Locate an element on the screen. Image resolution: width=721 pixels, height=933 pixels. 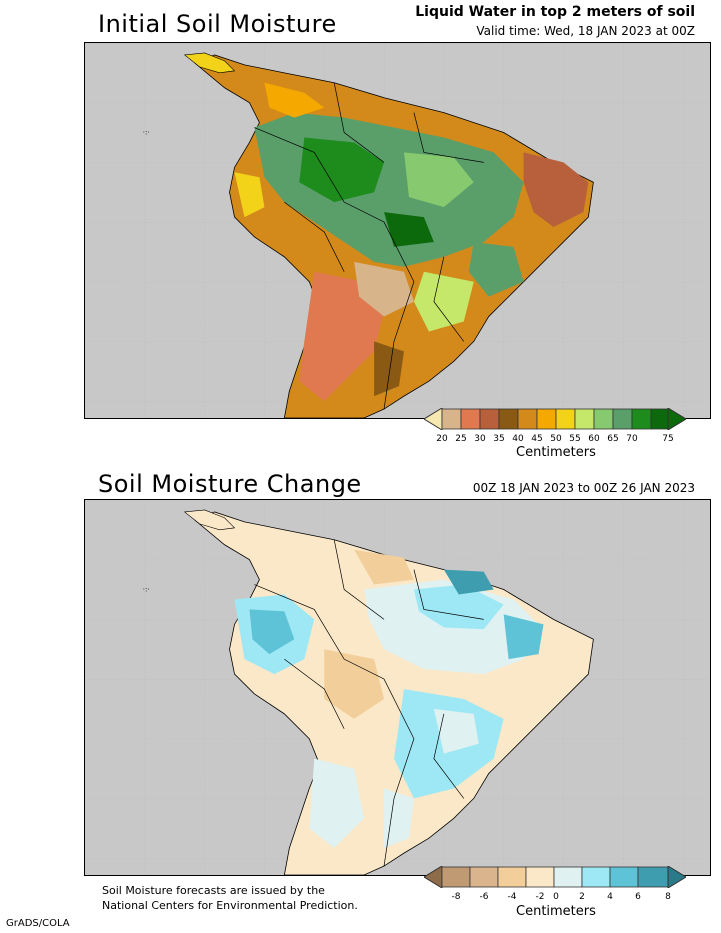
bottom-colorbar-tick: 8 is located at coordinates (668, 897).